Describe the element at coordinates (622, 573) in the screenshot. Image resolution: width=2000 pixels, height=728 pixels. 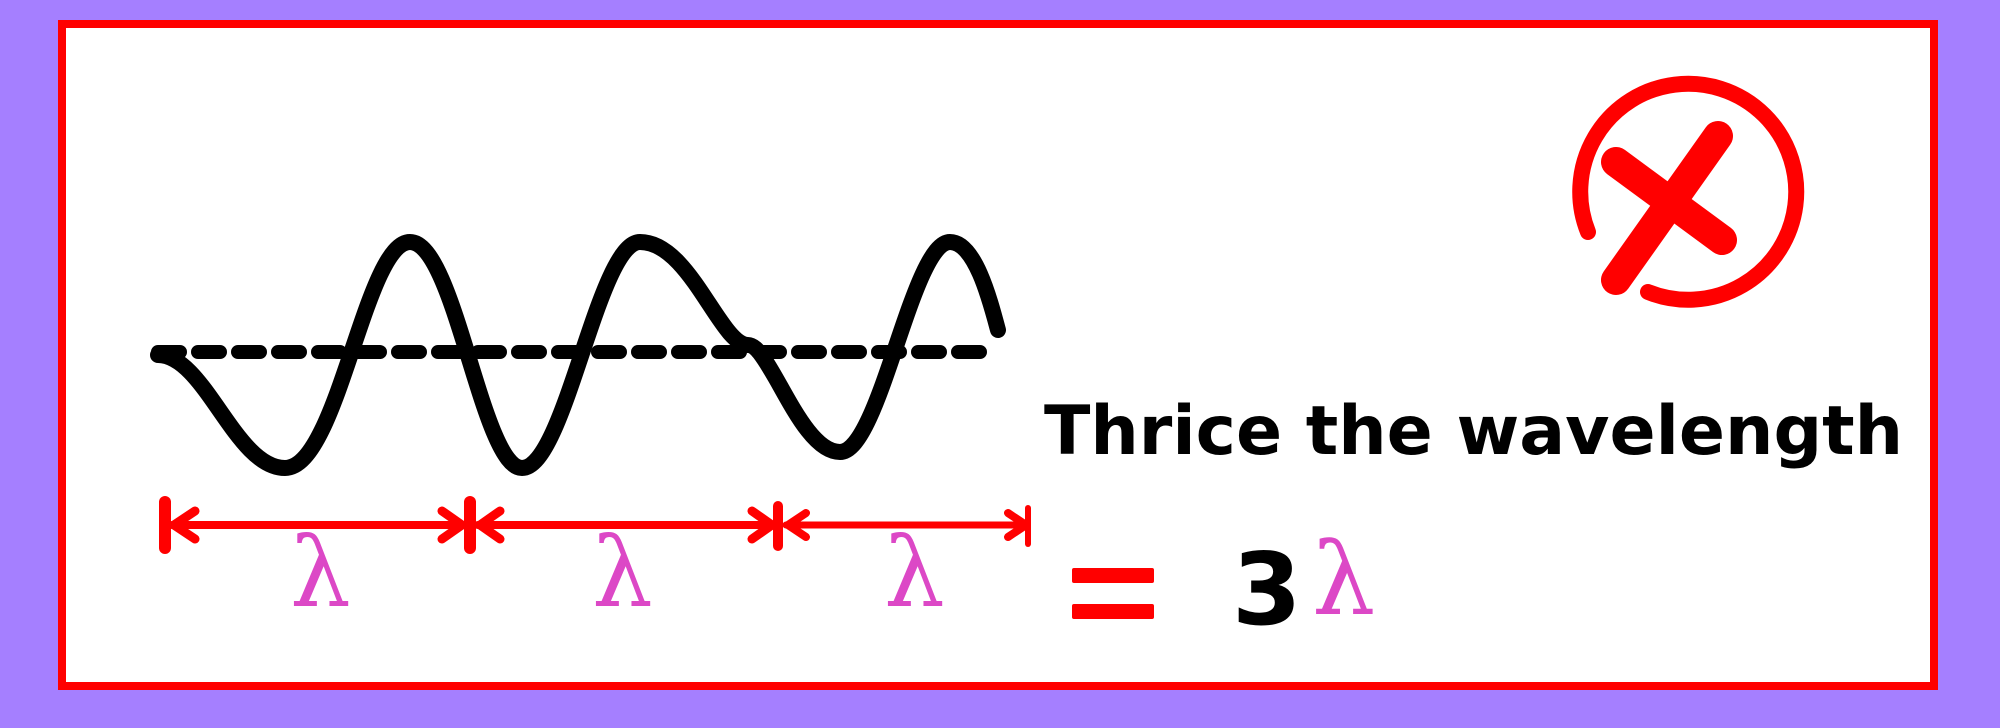
I see `lambda-label-2: λ` at that location.